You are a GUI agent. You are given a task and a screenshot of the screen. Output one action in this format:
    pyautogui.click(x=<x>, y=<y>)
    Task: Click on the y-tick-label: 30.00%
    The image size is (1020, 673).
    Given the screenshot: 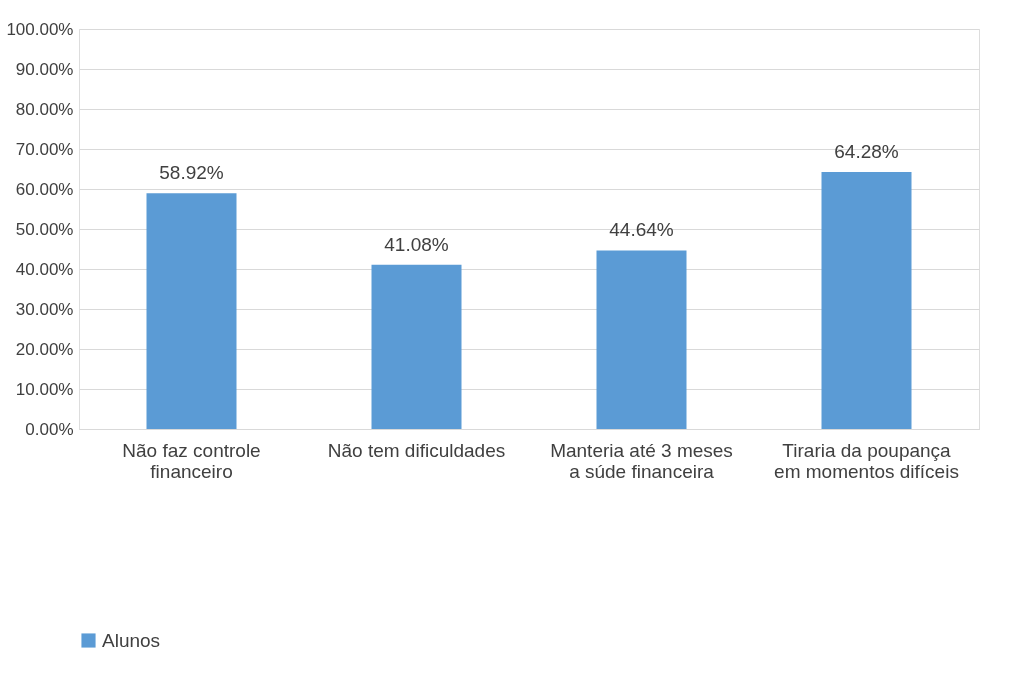 What is the action you would take?
    pyautogui.click(x=44, y=309)
    